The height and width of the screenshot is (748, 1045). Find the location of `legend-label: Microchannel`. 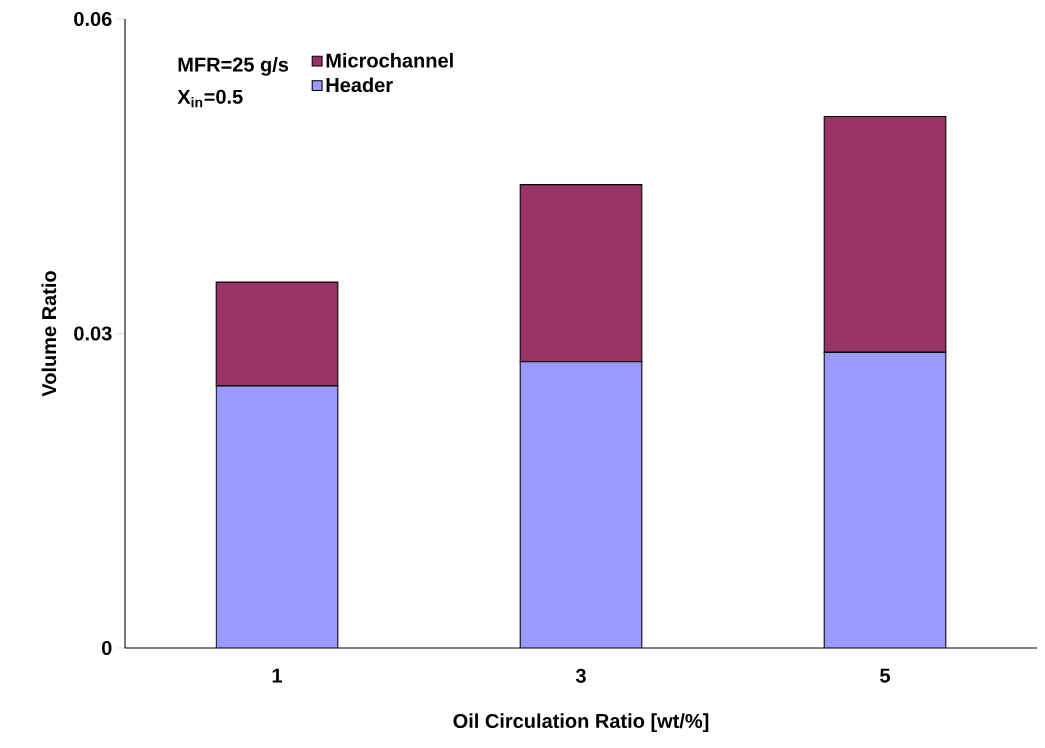

legend-label: Microchannel is located at coordinates (389, 60).